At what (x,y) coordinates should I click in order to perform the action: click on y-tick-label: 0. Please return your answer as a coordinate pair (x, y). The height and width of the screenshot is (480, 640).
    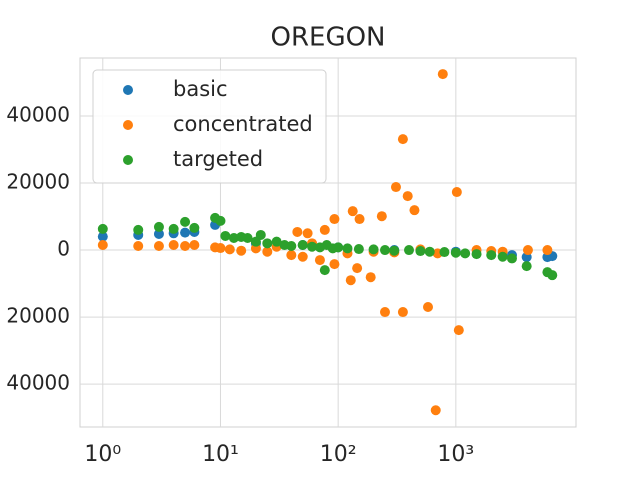
    Looking at the image, I should click on (63, 249).